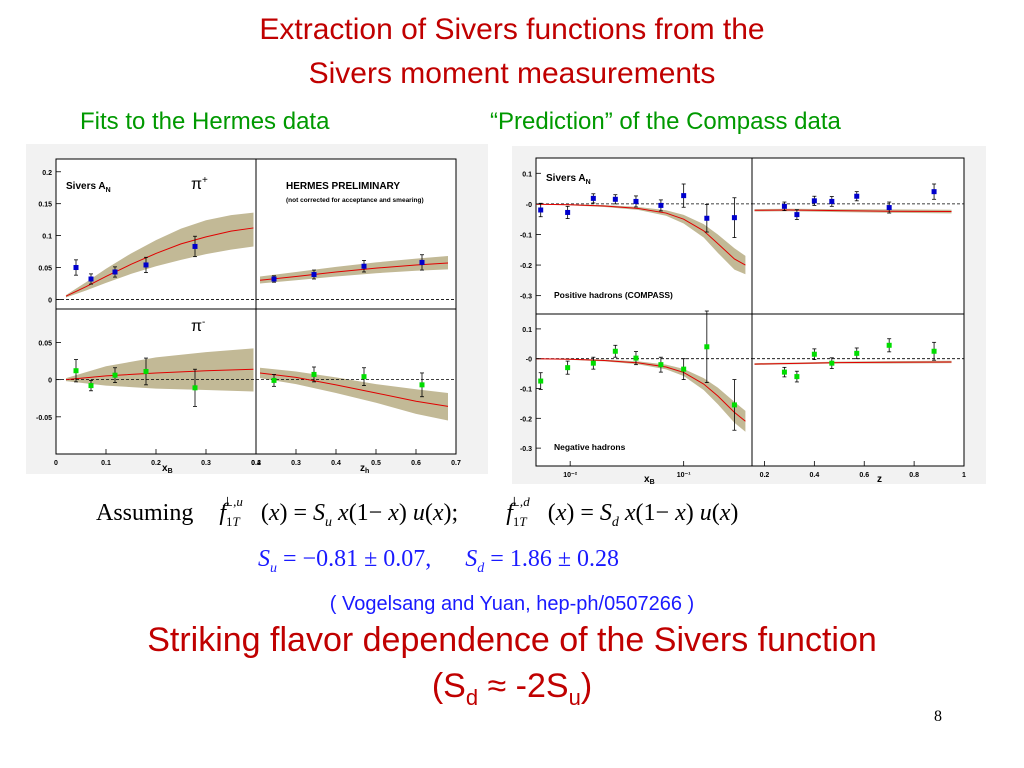 This screenshot has width=1024, height=768. I want to click on compass-pos-z-frame, so click(858, 236).